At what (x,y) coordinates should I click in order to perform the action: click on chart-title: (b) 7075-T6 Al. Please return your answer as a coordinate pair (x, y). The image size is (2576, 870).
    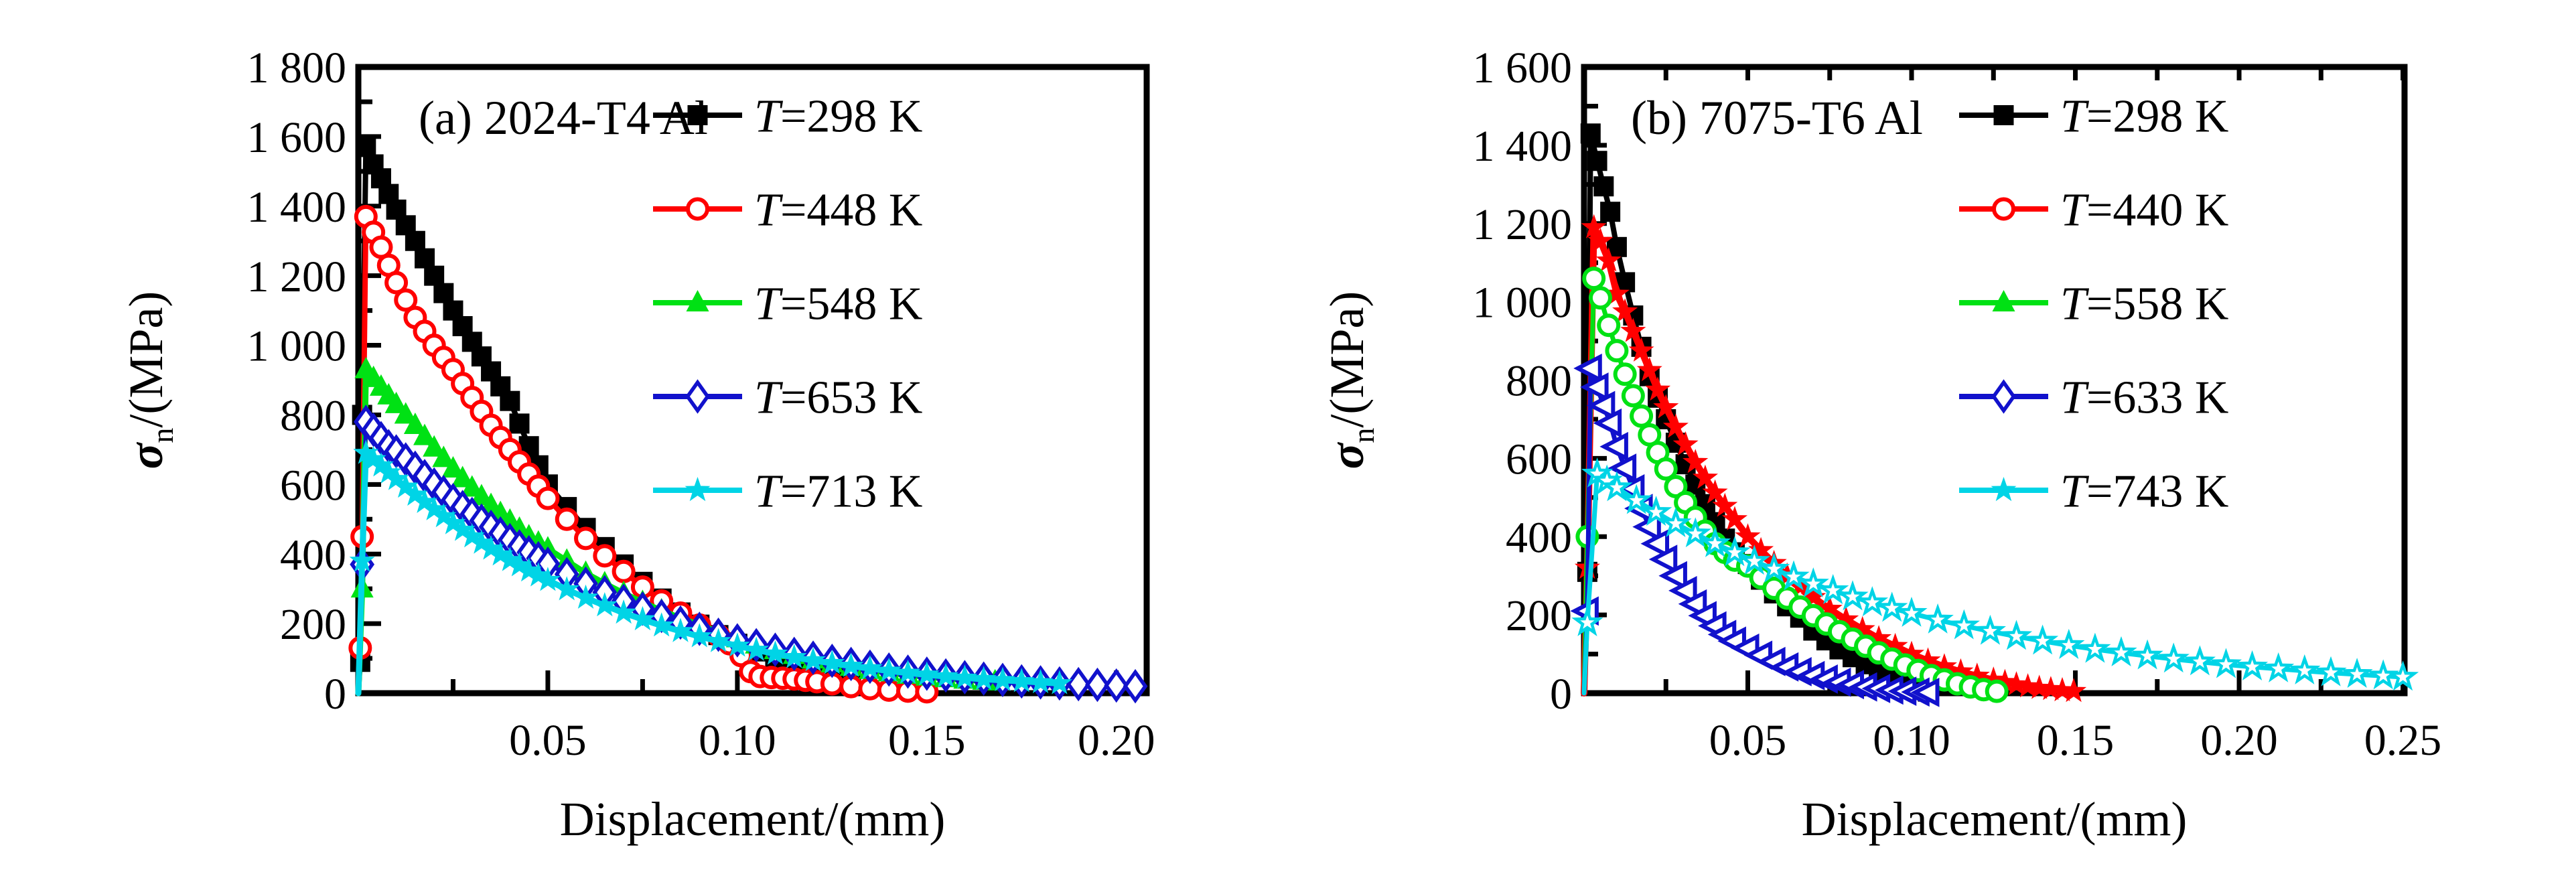
    Looking at the image, I should click on (1777, 118).